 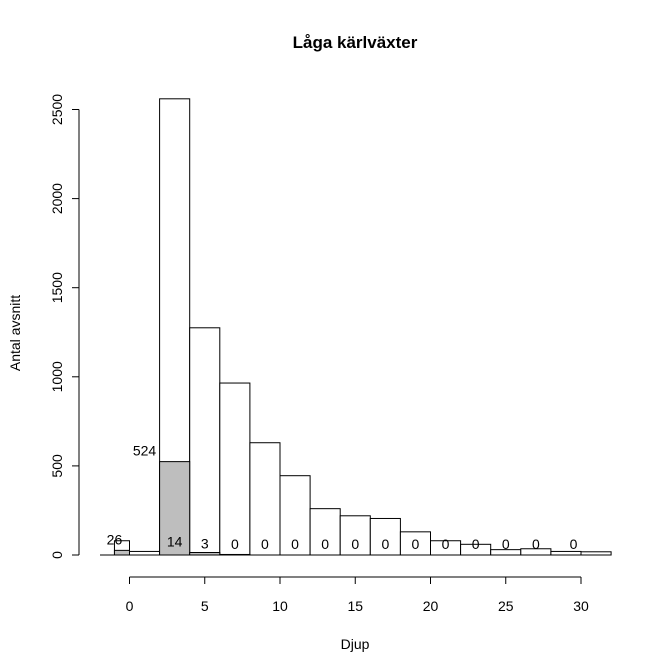 I want to click on x-tick-label: 0, so click(x=130, y=606).